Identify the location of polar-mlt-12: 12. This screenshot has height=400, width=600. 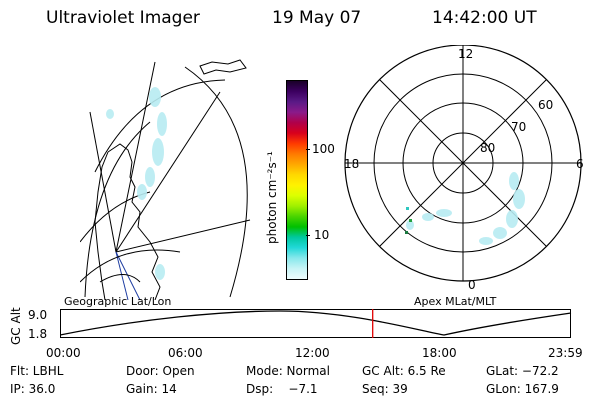
(466, 54).